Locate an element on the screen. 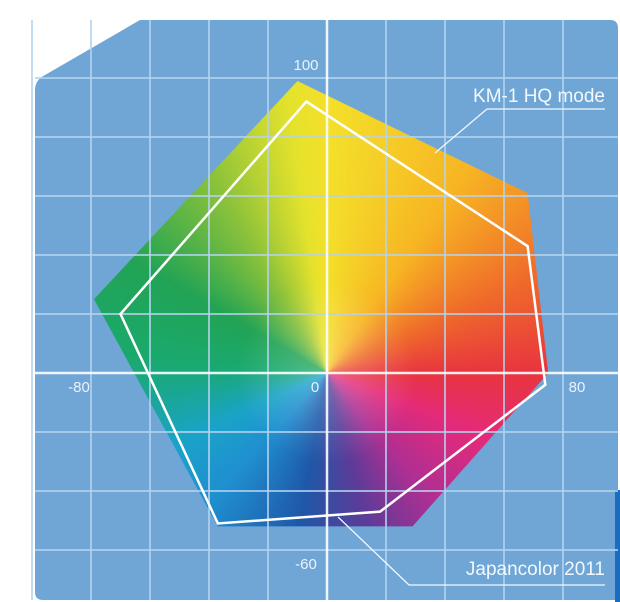  x-tick-label: 80 is located at coordinates (577, 387).